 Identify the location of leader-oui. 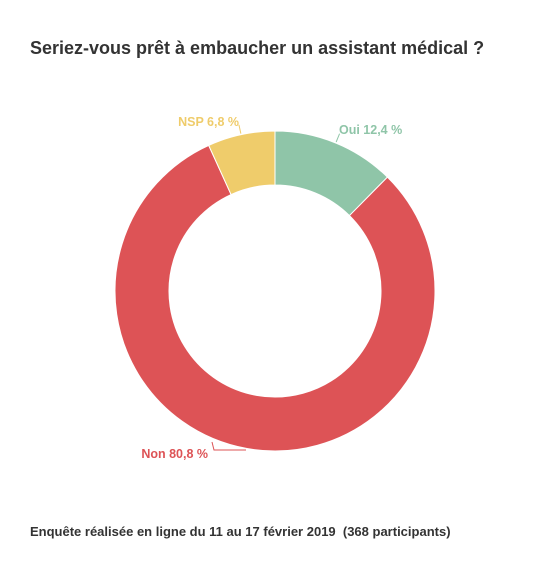
(338, 138).